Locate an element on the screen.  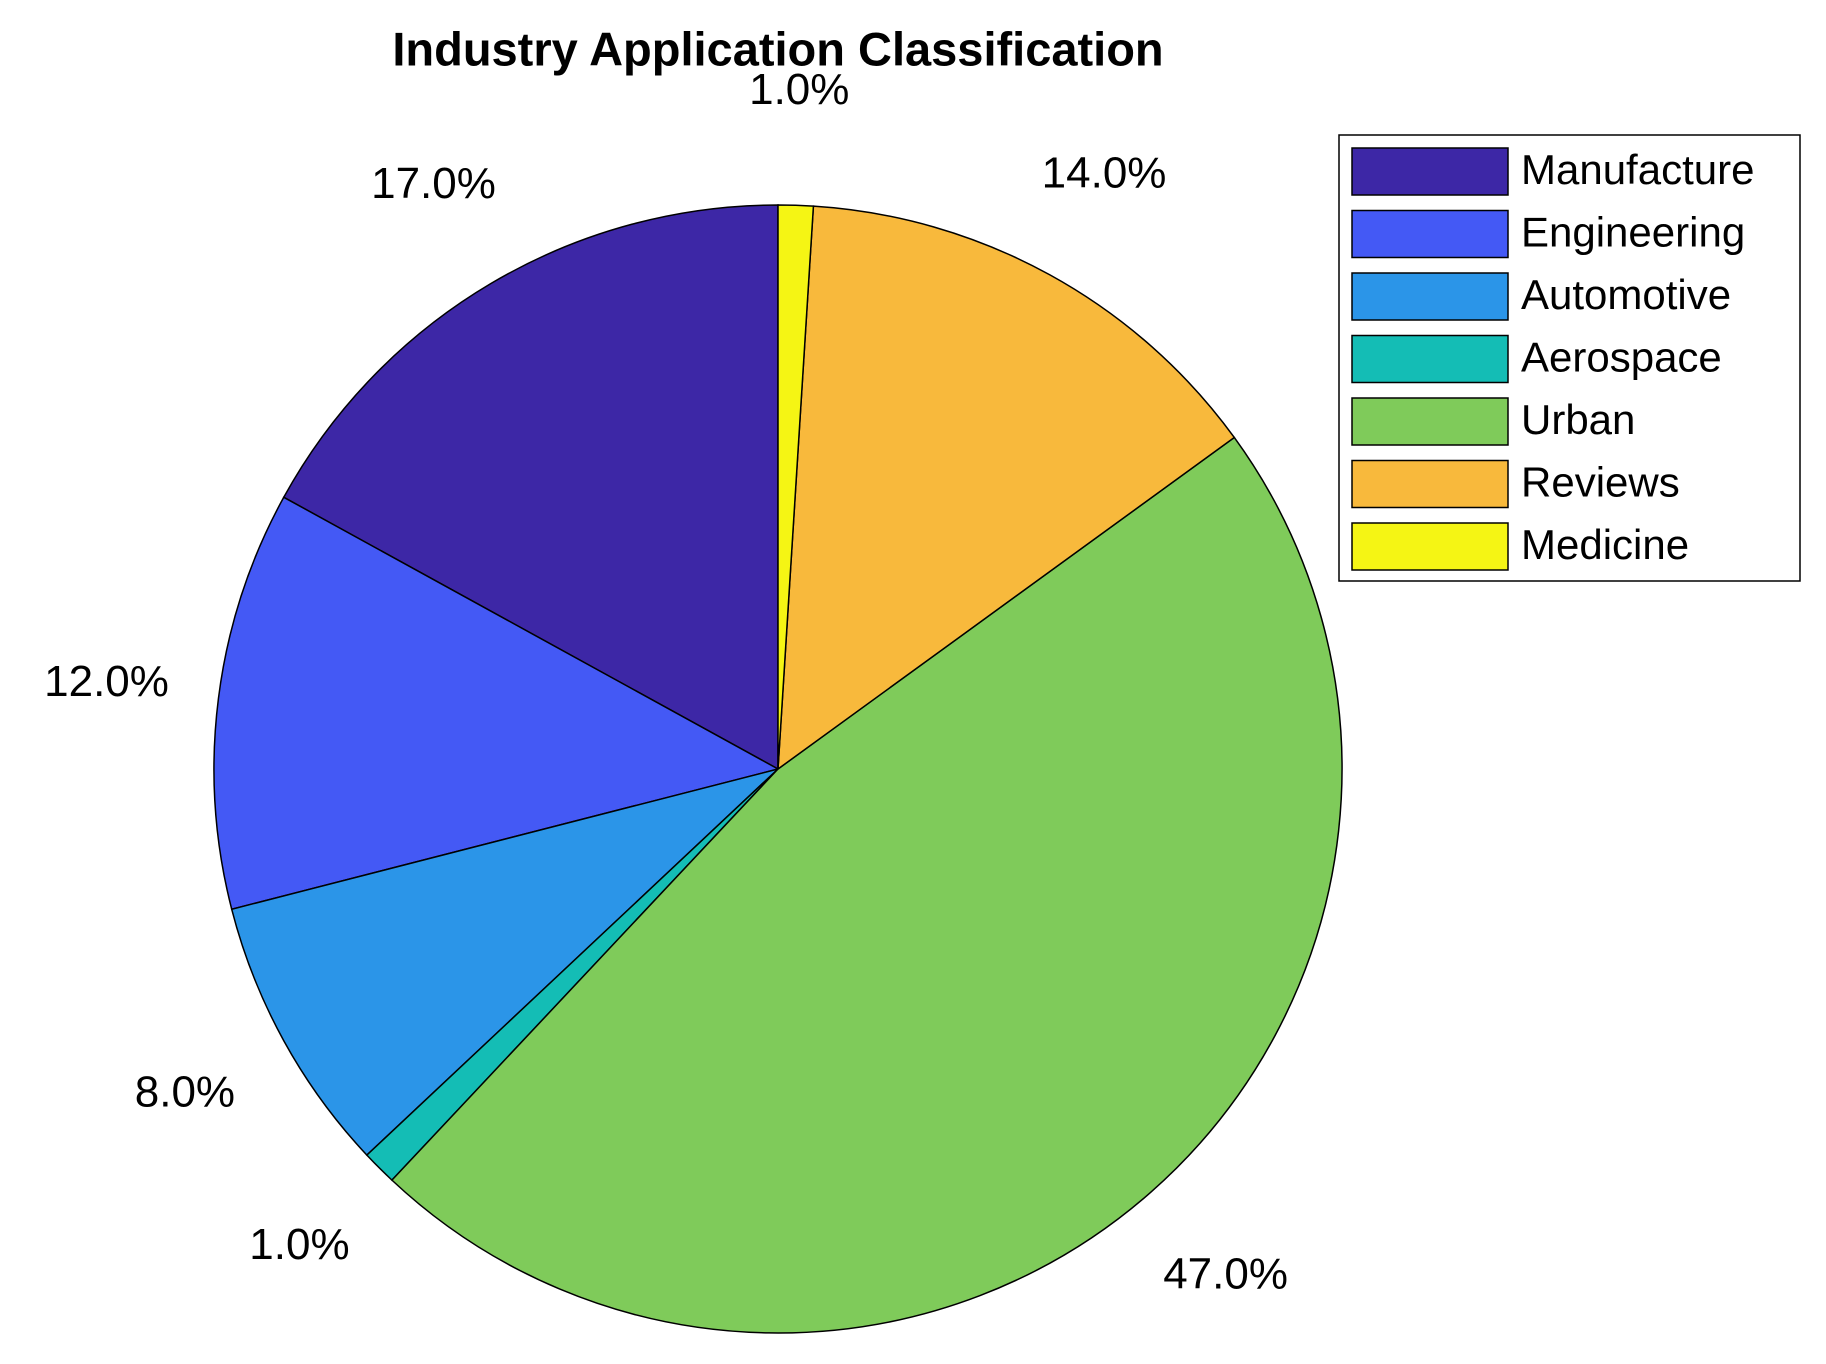
legend-label: Medicine is located at coordinates (1605, 544).